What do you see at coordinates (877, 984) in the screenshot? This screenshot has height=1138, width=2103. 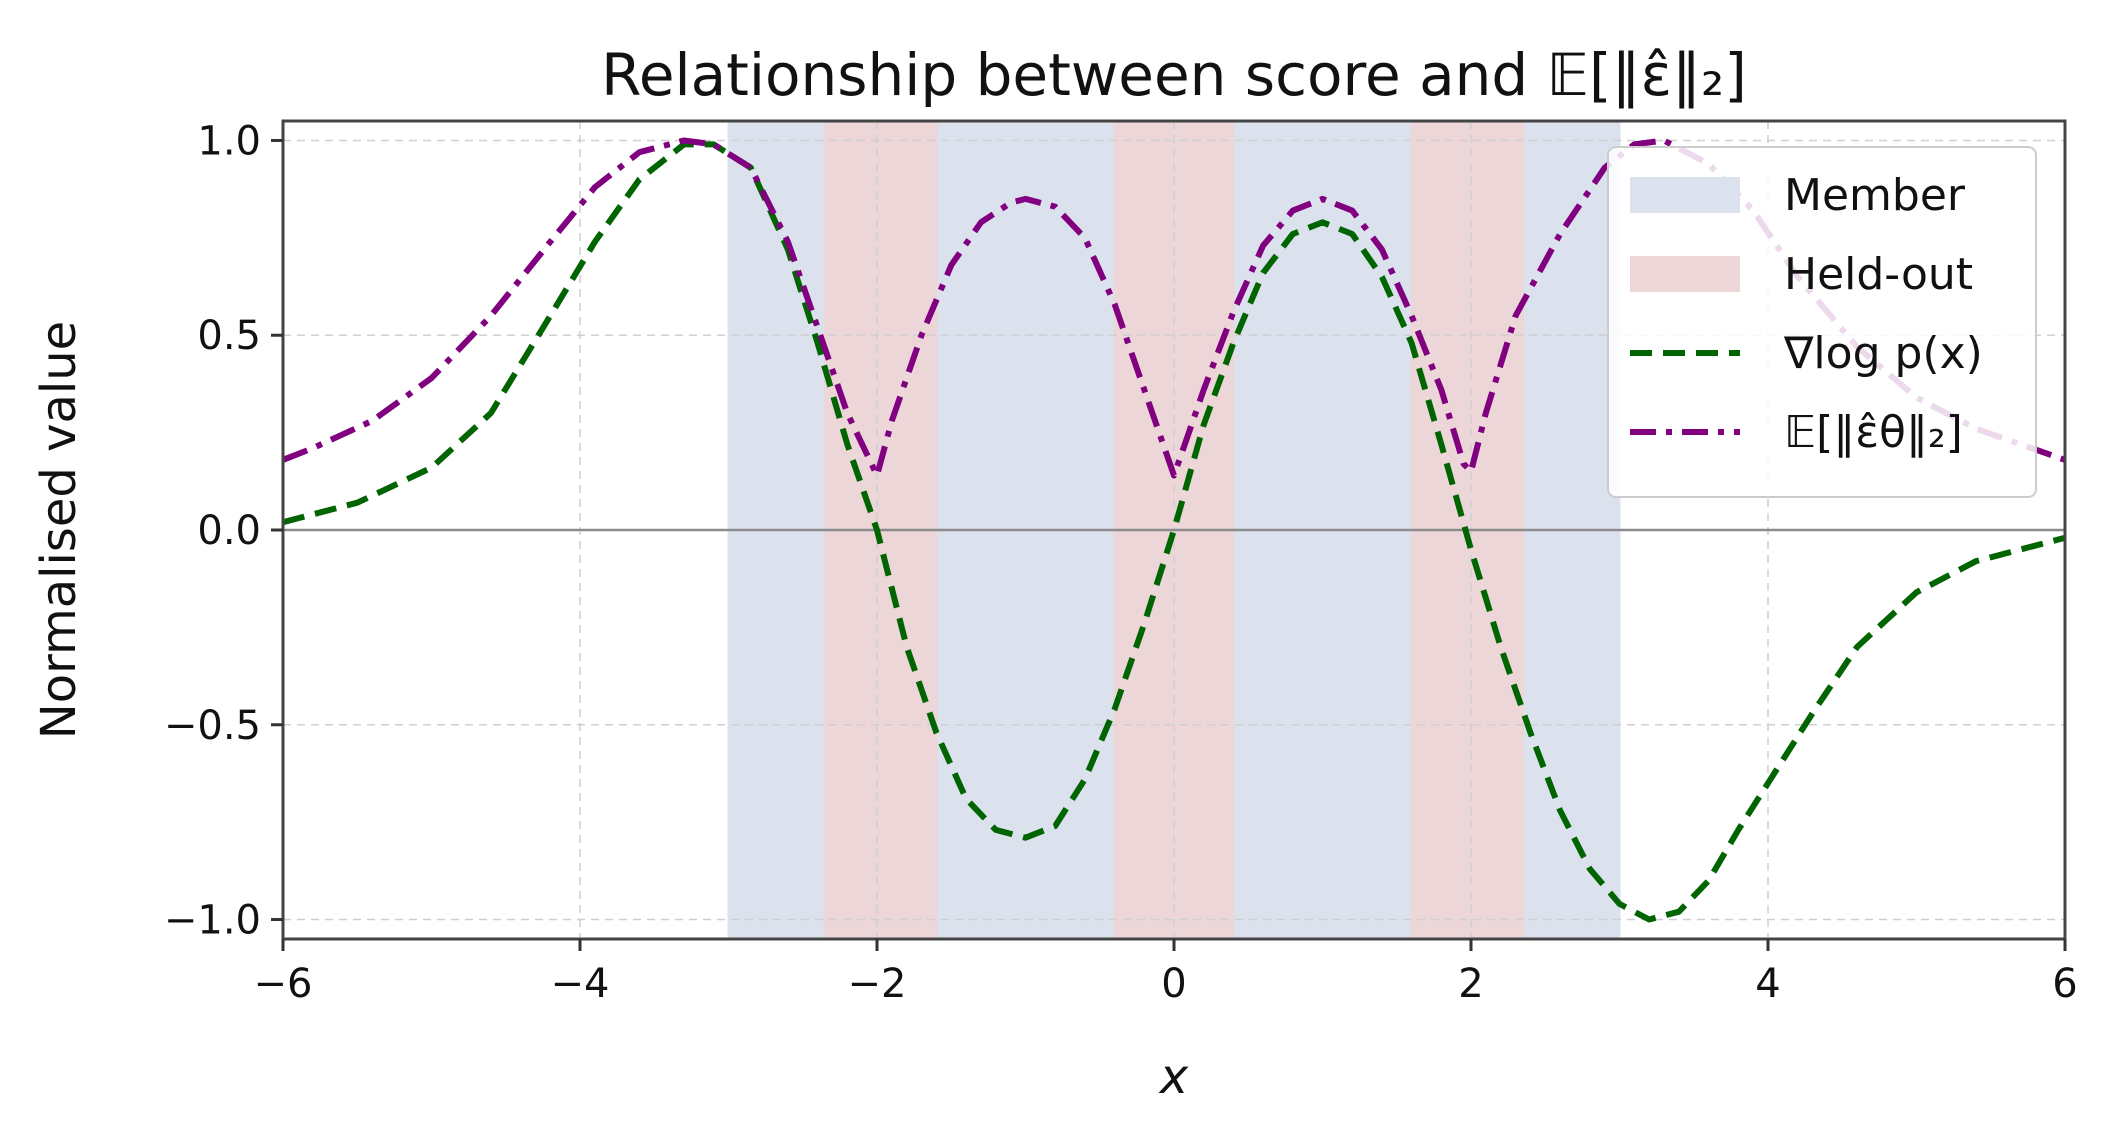 I see `x-tick-label: −2` at bounding box center [877, 984].